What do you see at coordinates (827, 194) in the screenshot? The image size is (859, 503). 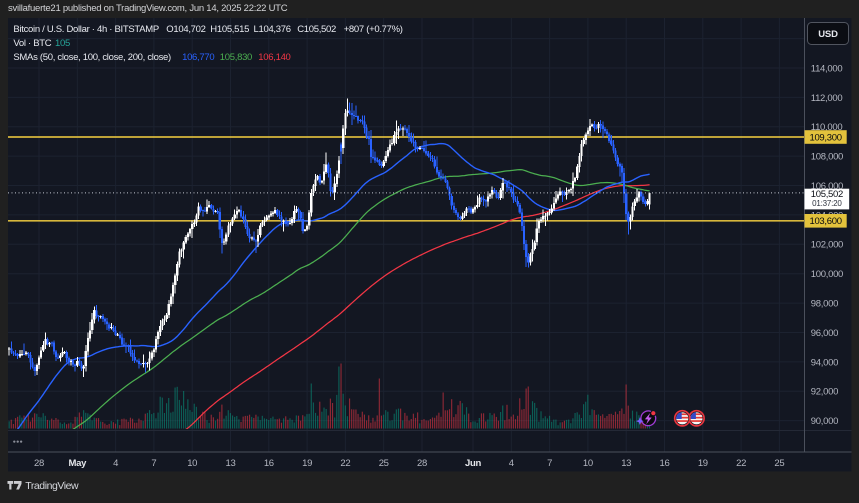 I see `svg-text: 105,502` at bounding box center [827, 194].